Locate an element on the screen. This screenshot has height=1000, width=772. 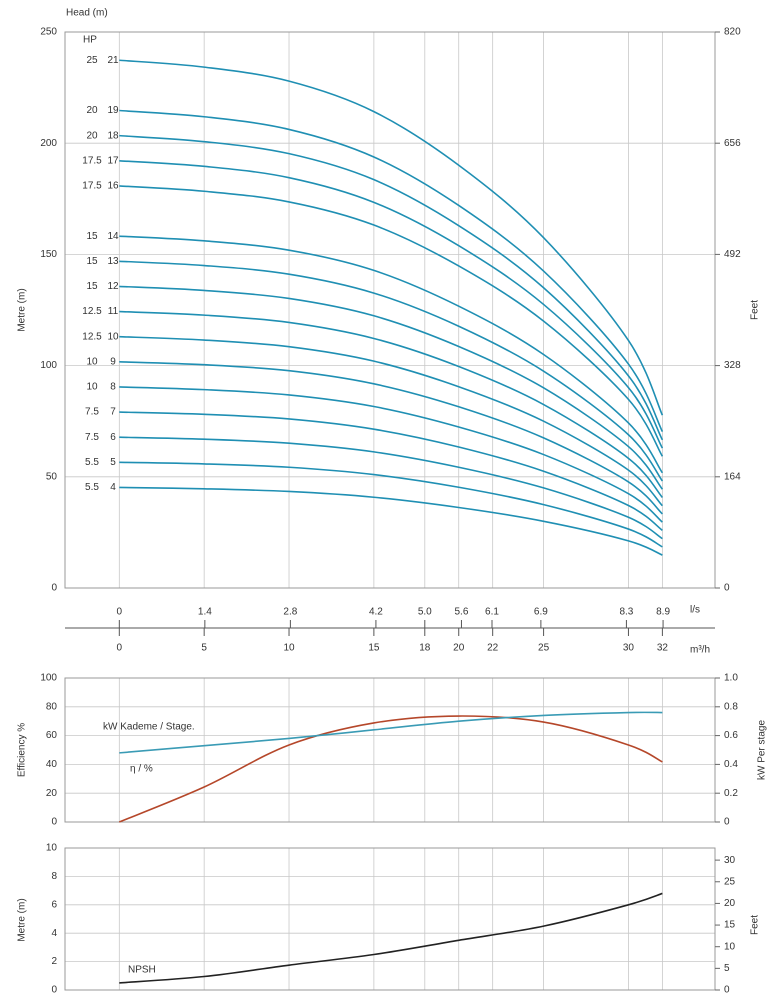
stage-label: 12 is located at coordinates (113, 286).